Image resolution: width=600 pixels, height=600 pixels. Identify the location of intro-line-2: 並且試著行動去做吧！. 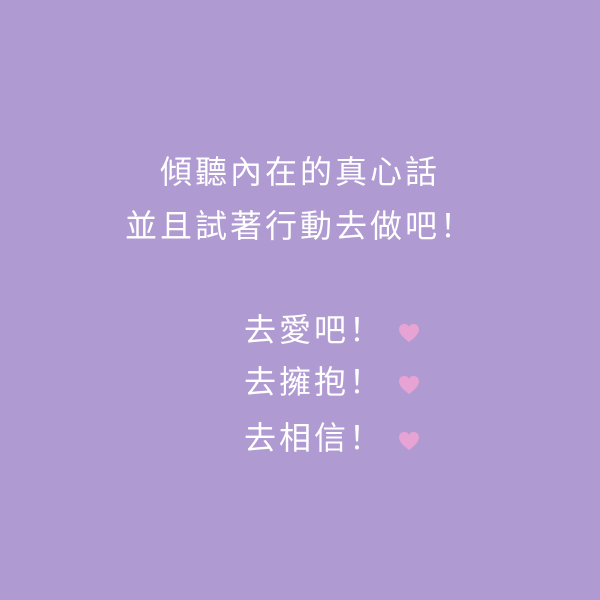
(299, 226).